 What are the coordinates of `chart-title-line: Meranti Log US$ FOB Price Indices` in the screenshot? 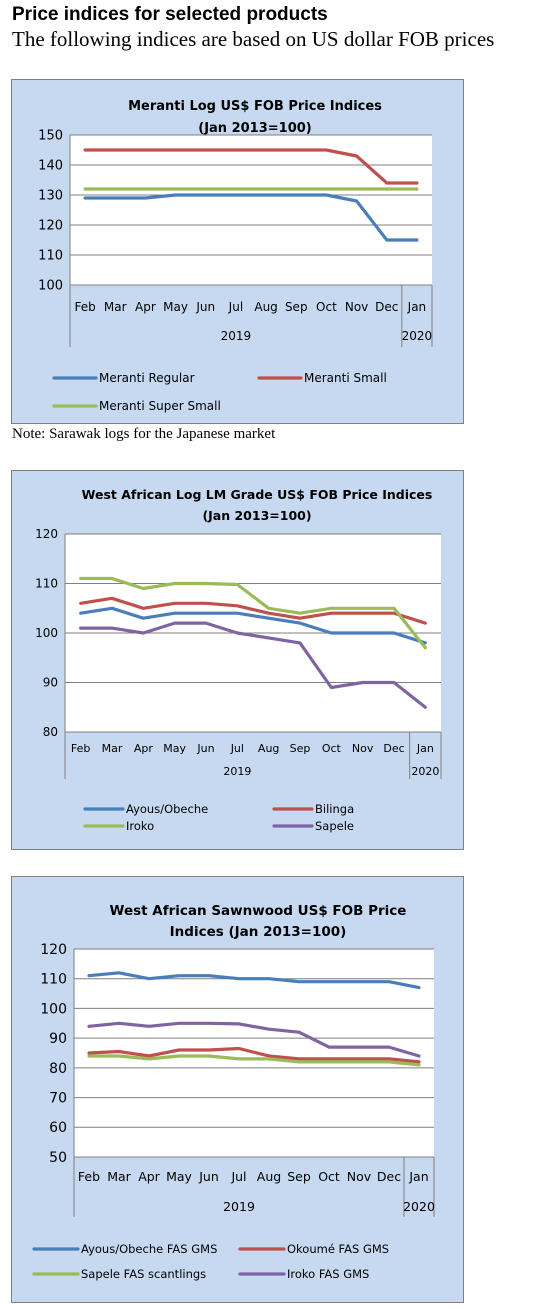 It's located at (255, 106).